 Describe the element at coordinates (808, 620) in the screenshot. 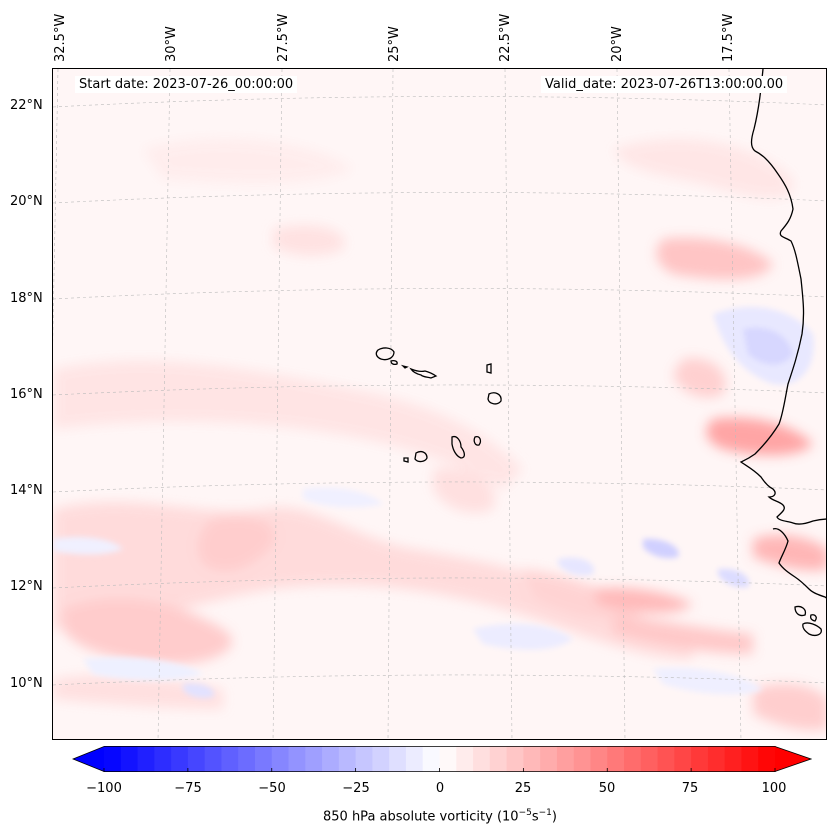

I see `coast-islands-south` at that location.